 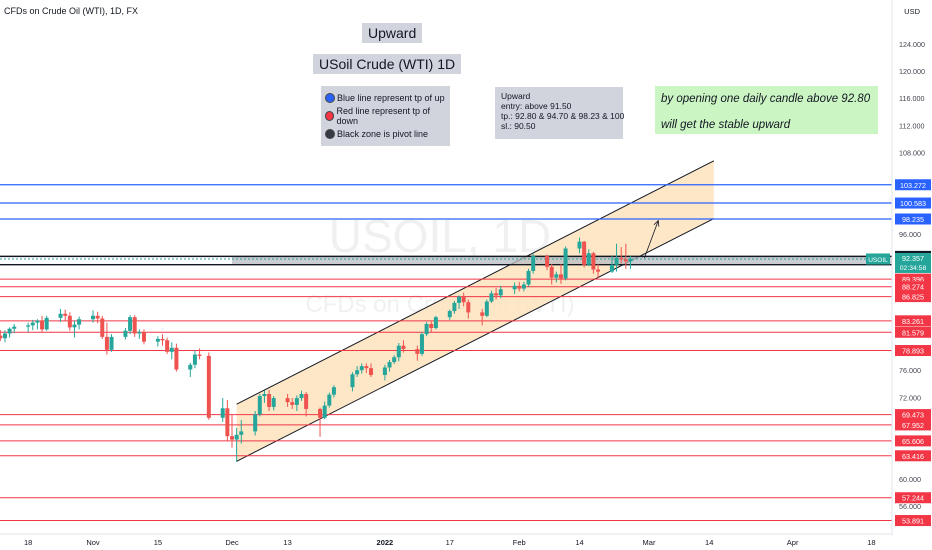 What do you see at coordinates (387, 64) in the screenshot?
I see `annotation-subtitle: USoil Crude (WTI) 1D` at bounding box center [387, 64].